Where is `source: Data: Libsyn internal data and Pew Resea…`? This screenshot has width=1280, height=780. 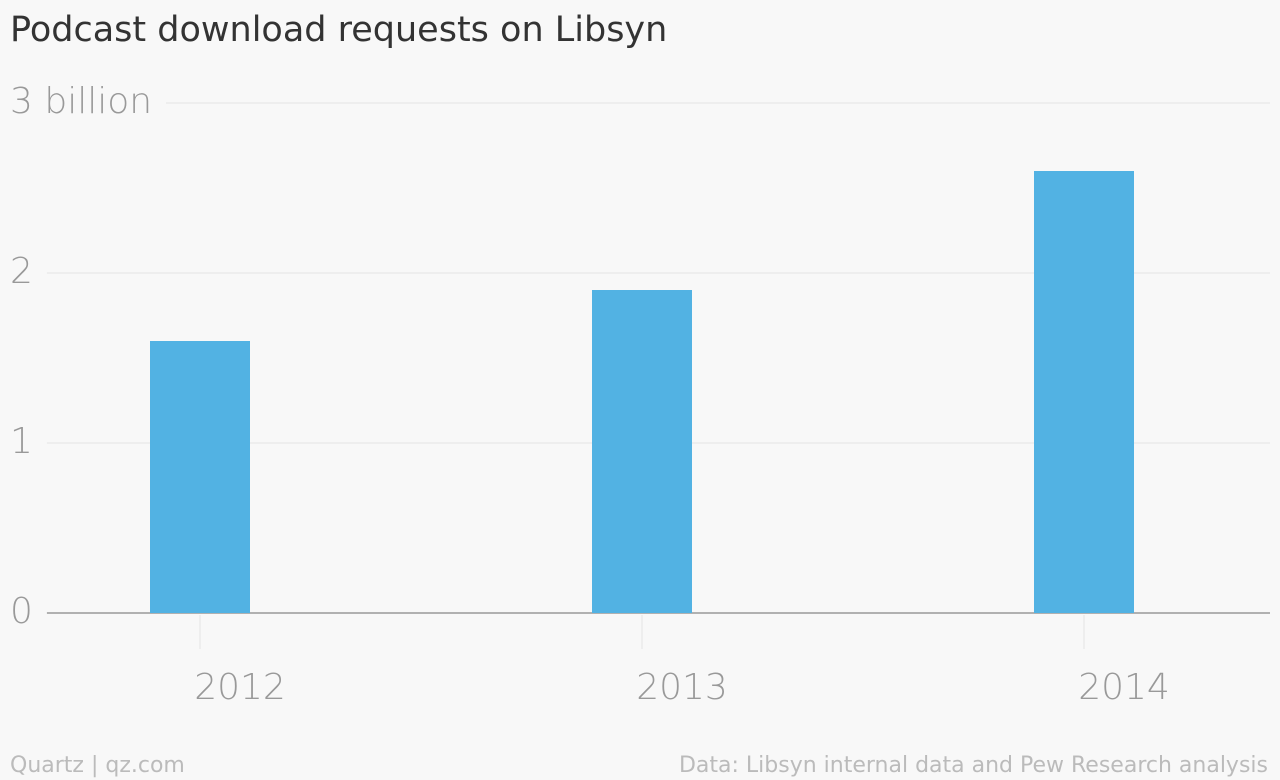 source: Data: Libsyn internal data and Pew Resea… is located at coordinates (973, 765).